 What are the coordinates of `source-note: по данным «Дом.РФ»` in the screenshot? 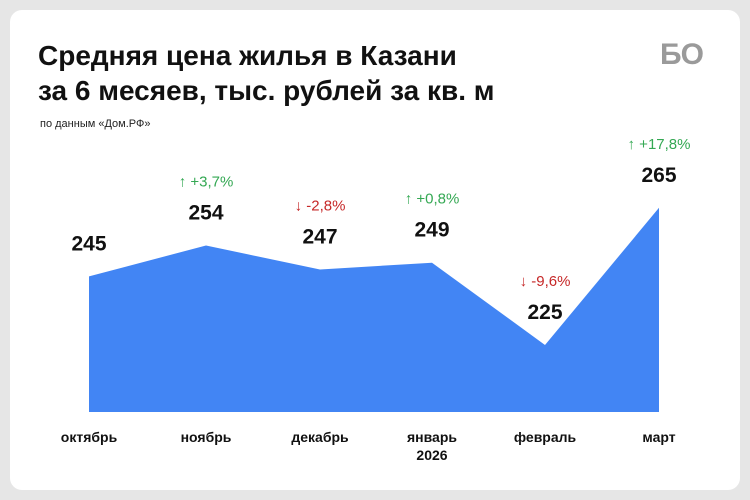 It's located at (95, 124).